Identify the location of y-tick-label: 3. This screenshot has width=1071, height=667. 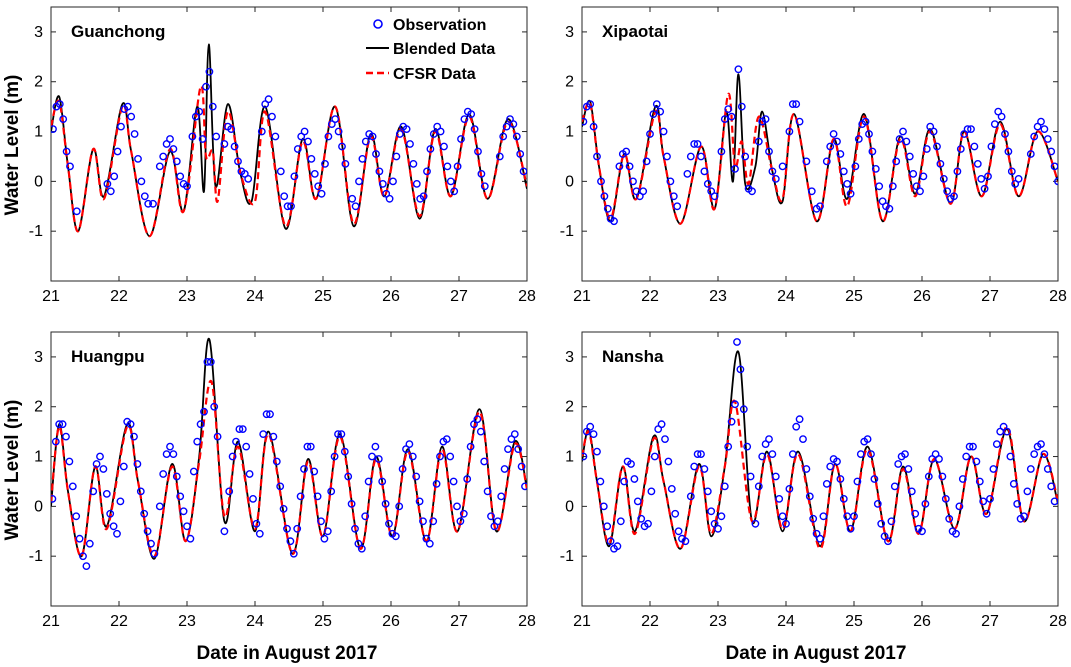
(569, 357).